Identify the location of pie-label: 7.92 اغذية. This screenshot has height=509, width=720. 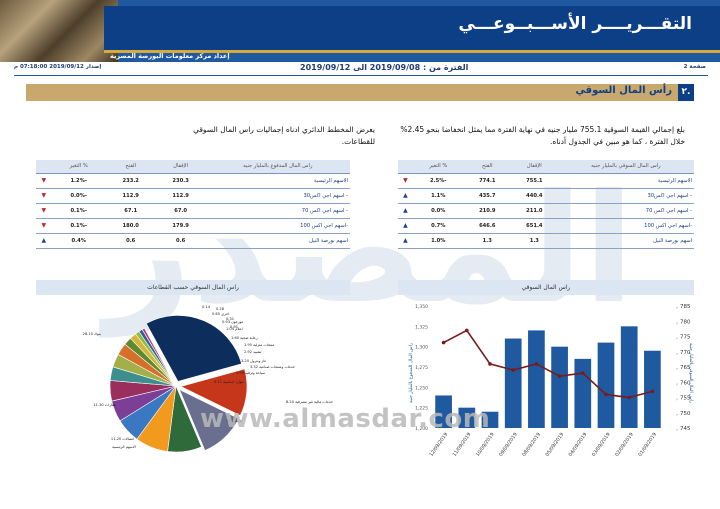
(234, 421).